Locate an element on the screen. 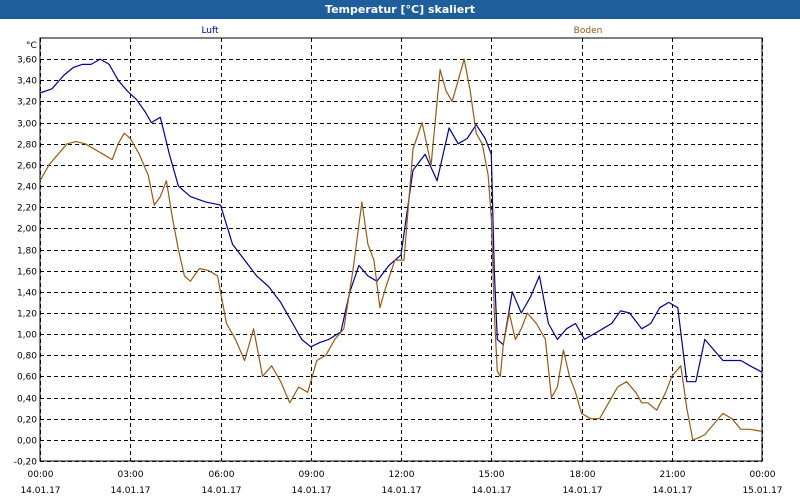 The width and height of the screenshot is (800, 500). y-tick-label: 3,00 is located at coordinates (27, 125).